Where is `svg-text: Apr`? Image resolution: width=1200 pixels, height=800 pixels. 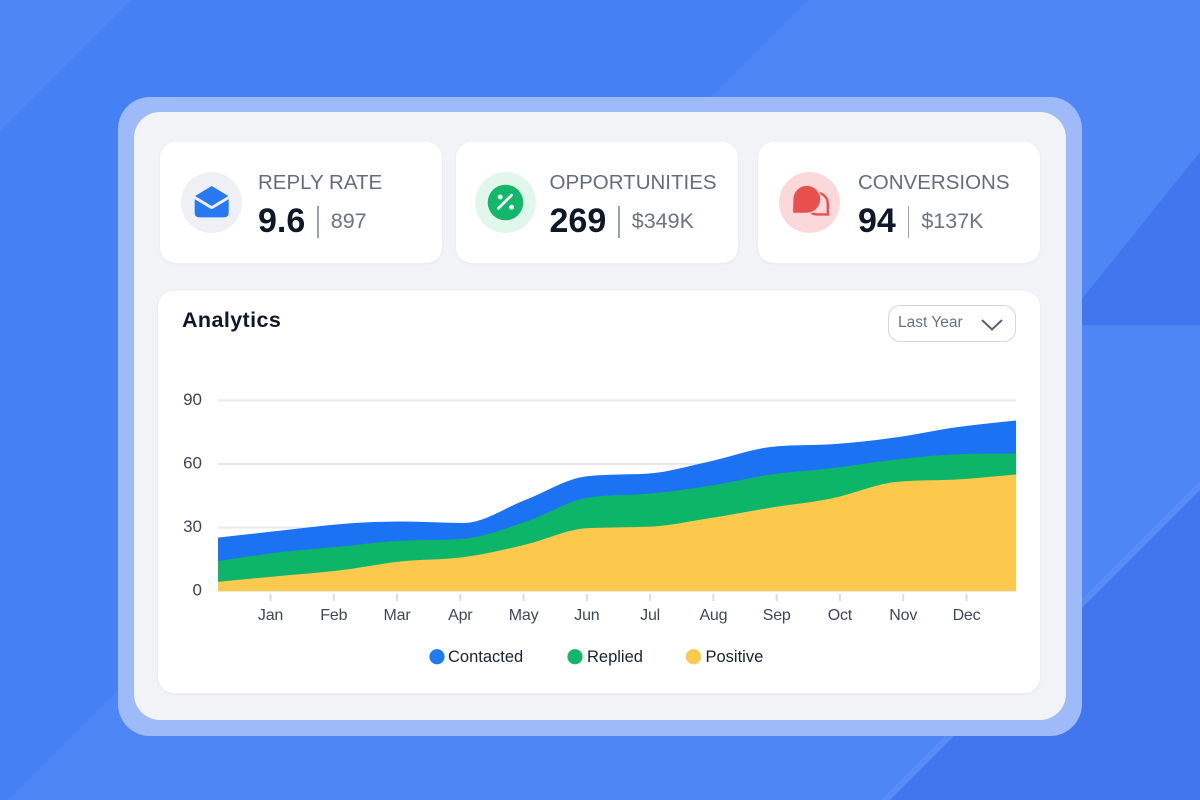 svg-text: Apr is located at coordinates (460, 615).